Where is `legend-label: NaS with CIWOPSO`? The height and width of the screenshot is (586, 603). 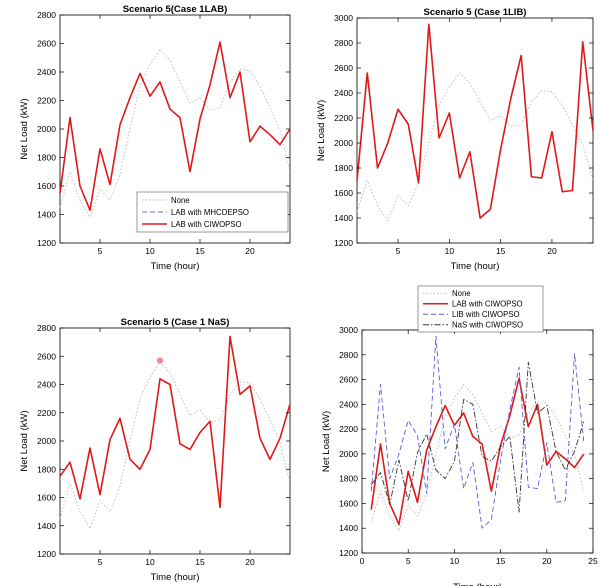
legend-label: NaS with CIWOPSO is located at coordinates (487, 325).